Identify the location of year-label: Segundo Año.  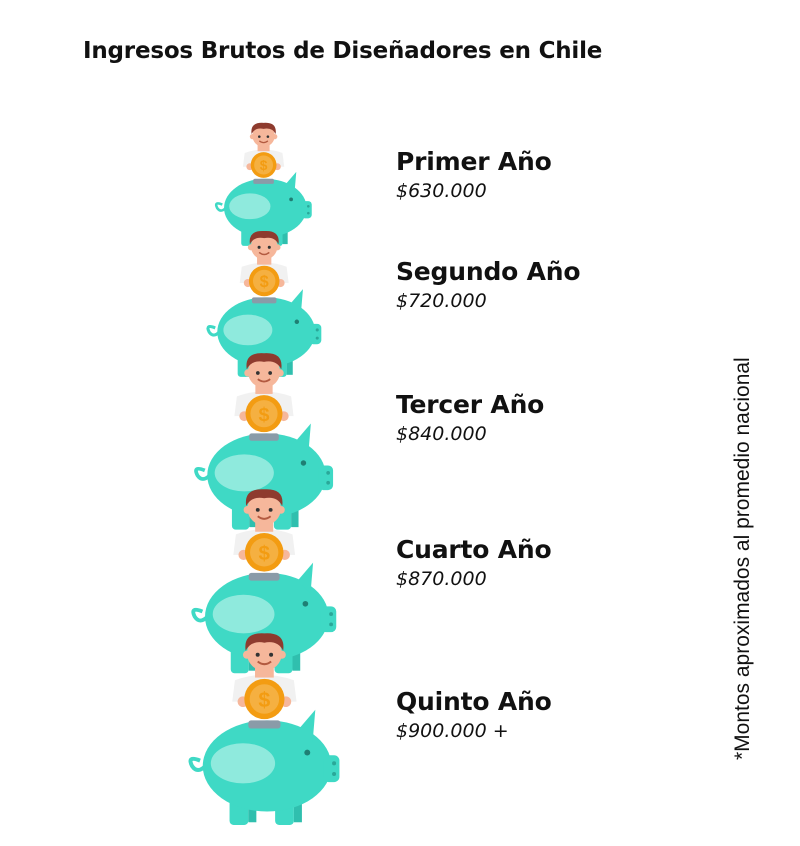
(488, 271).